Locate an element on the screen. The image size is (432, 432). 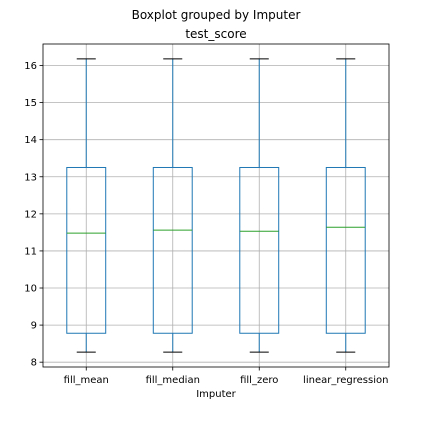
y-axis-ticks: 8 9 10 11 12 13 14 15 16 is located at coordinates (33, 215).